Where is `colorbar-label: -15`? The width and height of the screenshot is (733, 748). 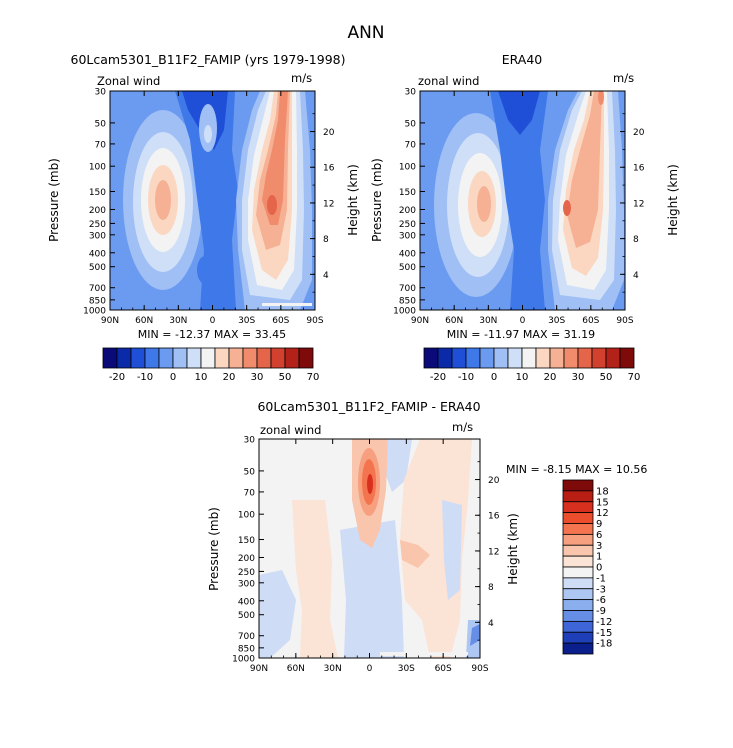
colorbar-label: -15 is located at coordinates (604, 633).